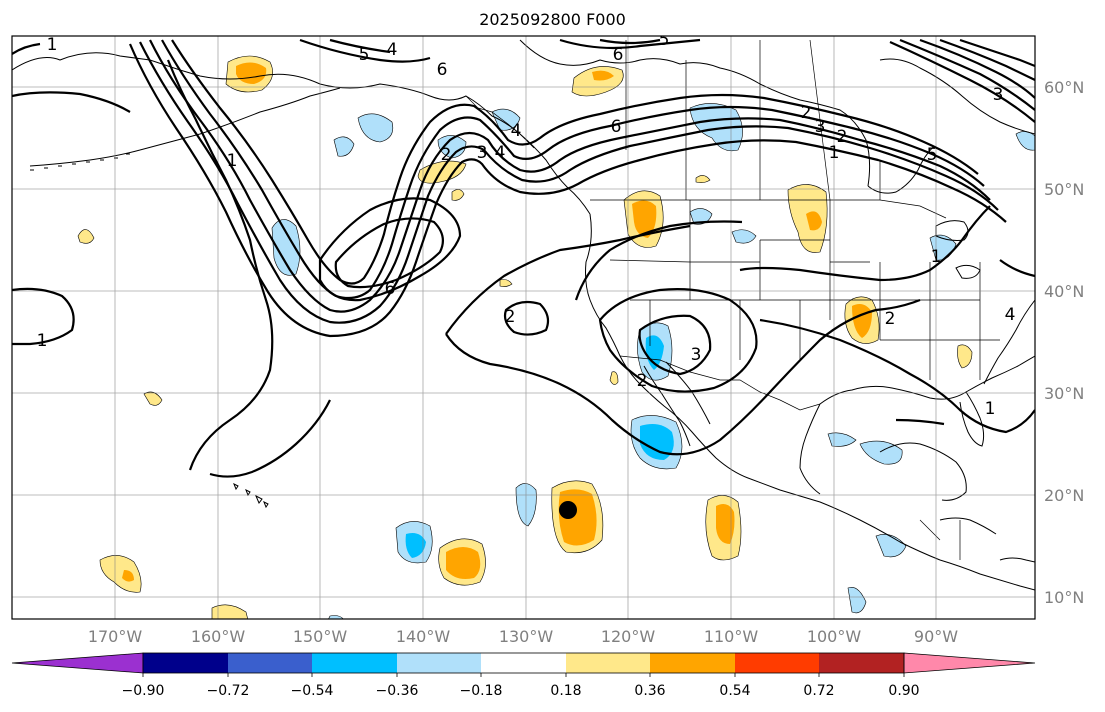 This screenshot has width=1105, height=712. What do you see at coordinates (1064, 291) in the screenshot?
I see `lat-label: 40°N` at bounding box center [1064, 291].